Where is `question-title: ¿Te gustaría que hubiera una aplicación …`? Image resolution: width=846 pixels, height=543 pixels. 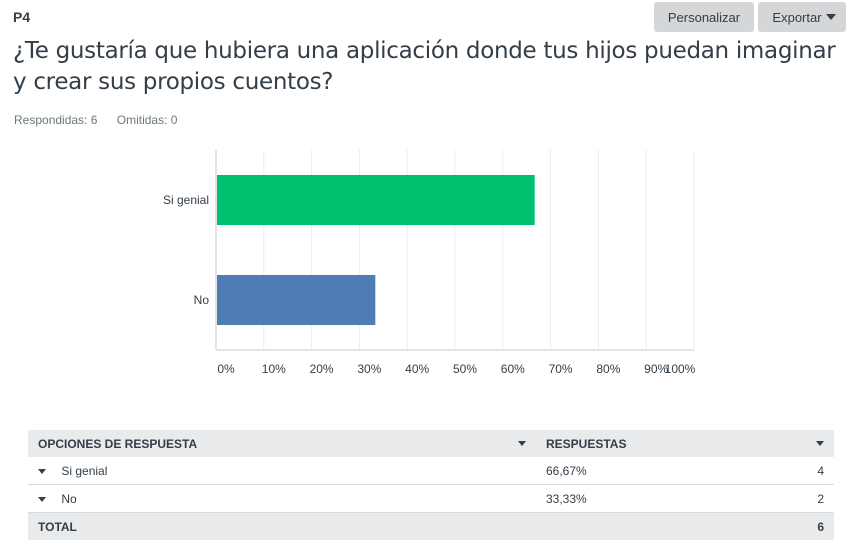 question-title: ¿Te gustaría que hubiera una aplicación … is located at coordinates (424, 66).